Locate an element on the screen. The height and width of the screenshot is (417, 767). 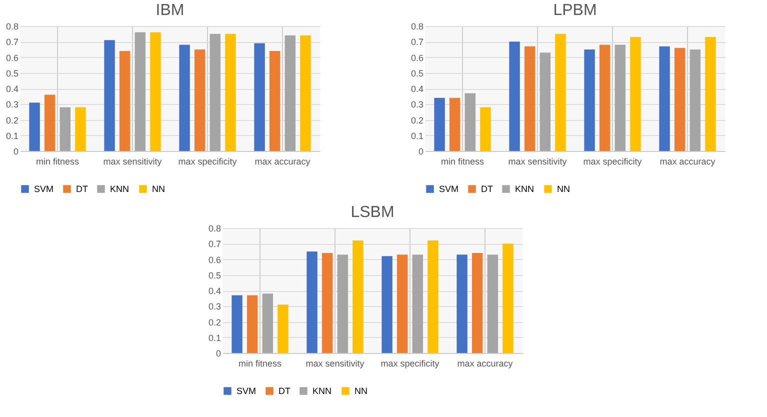
chart-title: LSBM is located at coordinates (372, 212).